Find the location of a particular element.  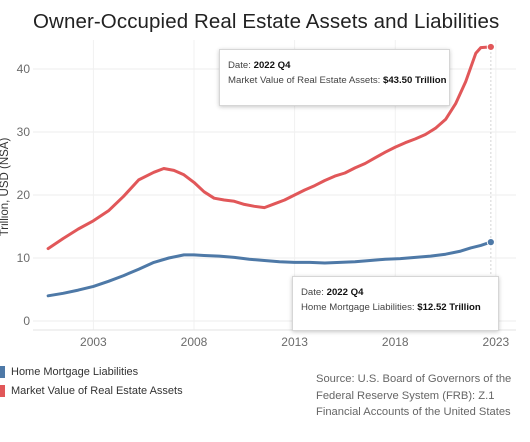

legend-item-mortgage: Home Mortgage Liabilities is located at coordinates (91, 371).